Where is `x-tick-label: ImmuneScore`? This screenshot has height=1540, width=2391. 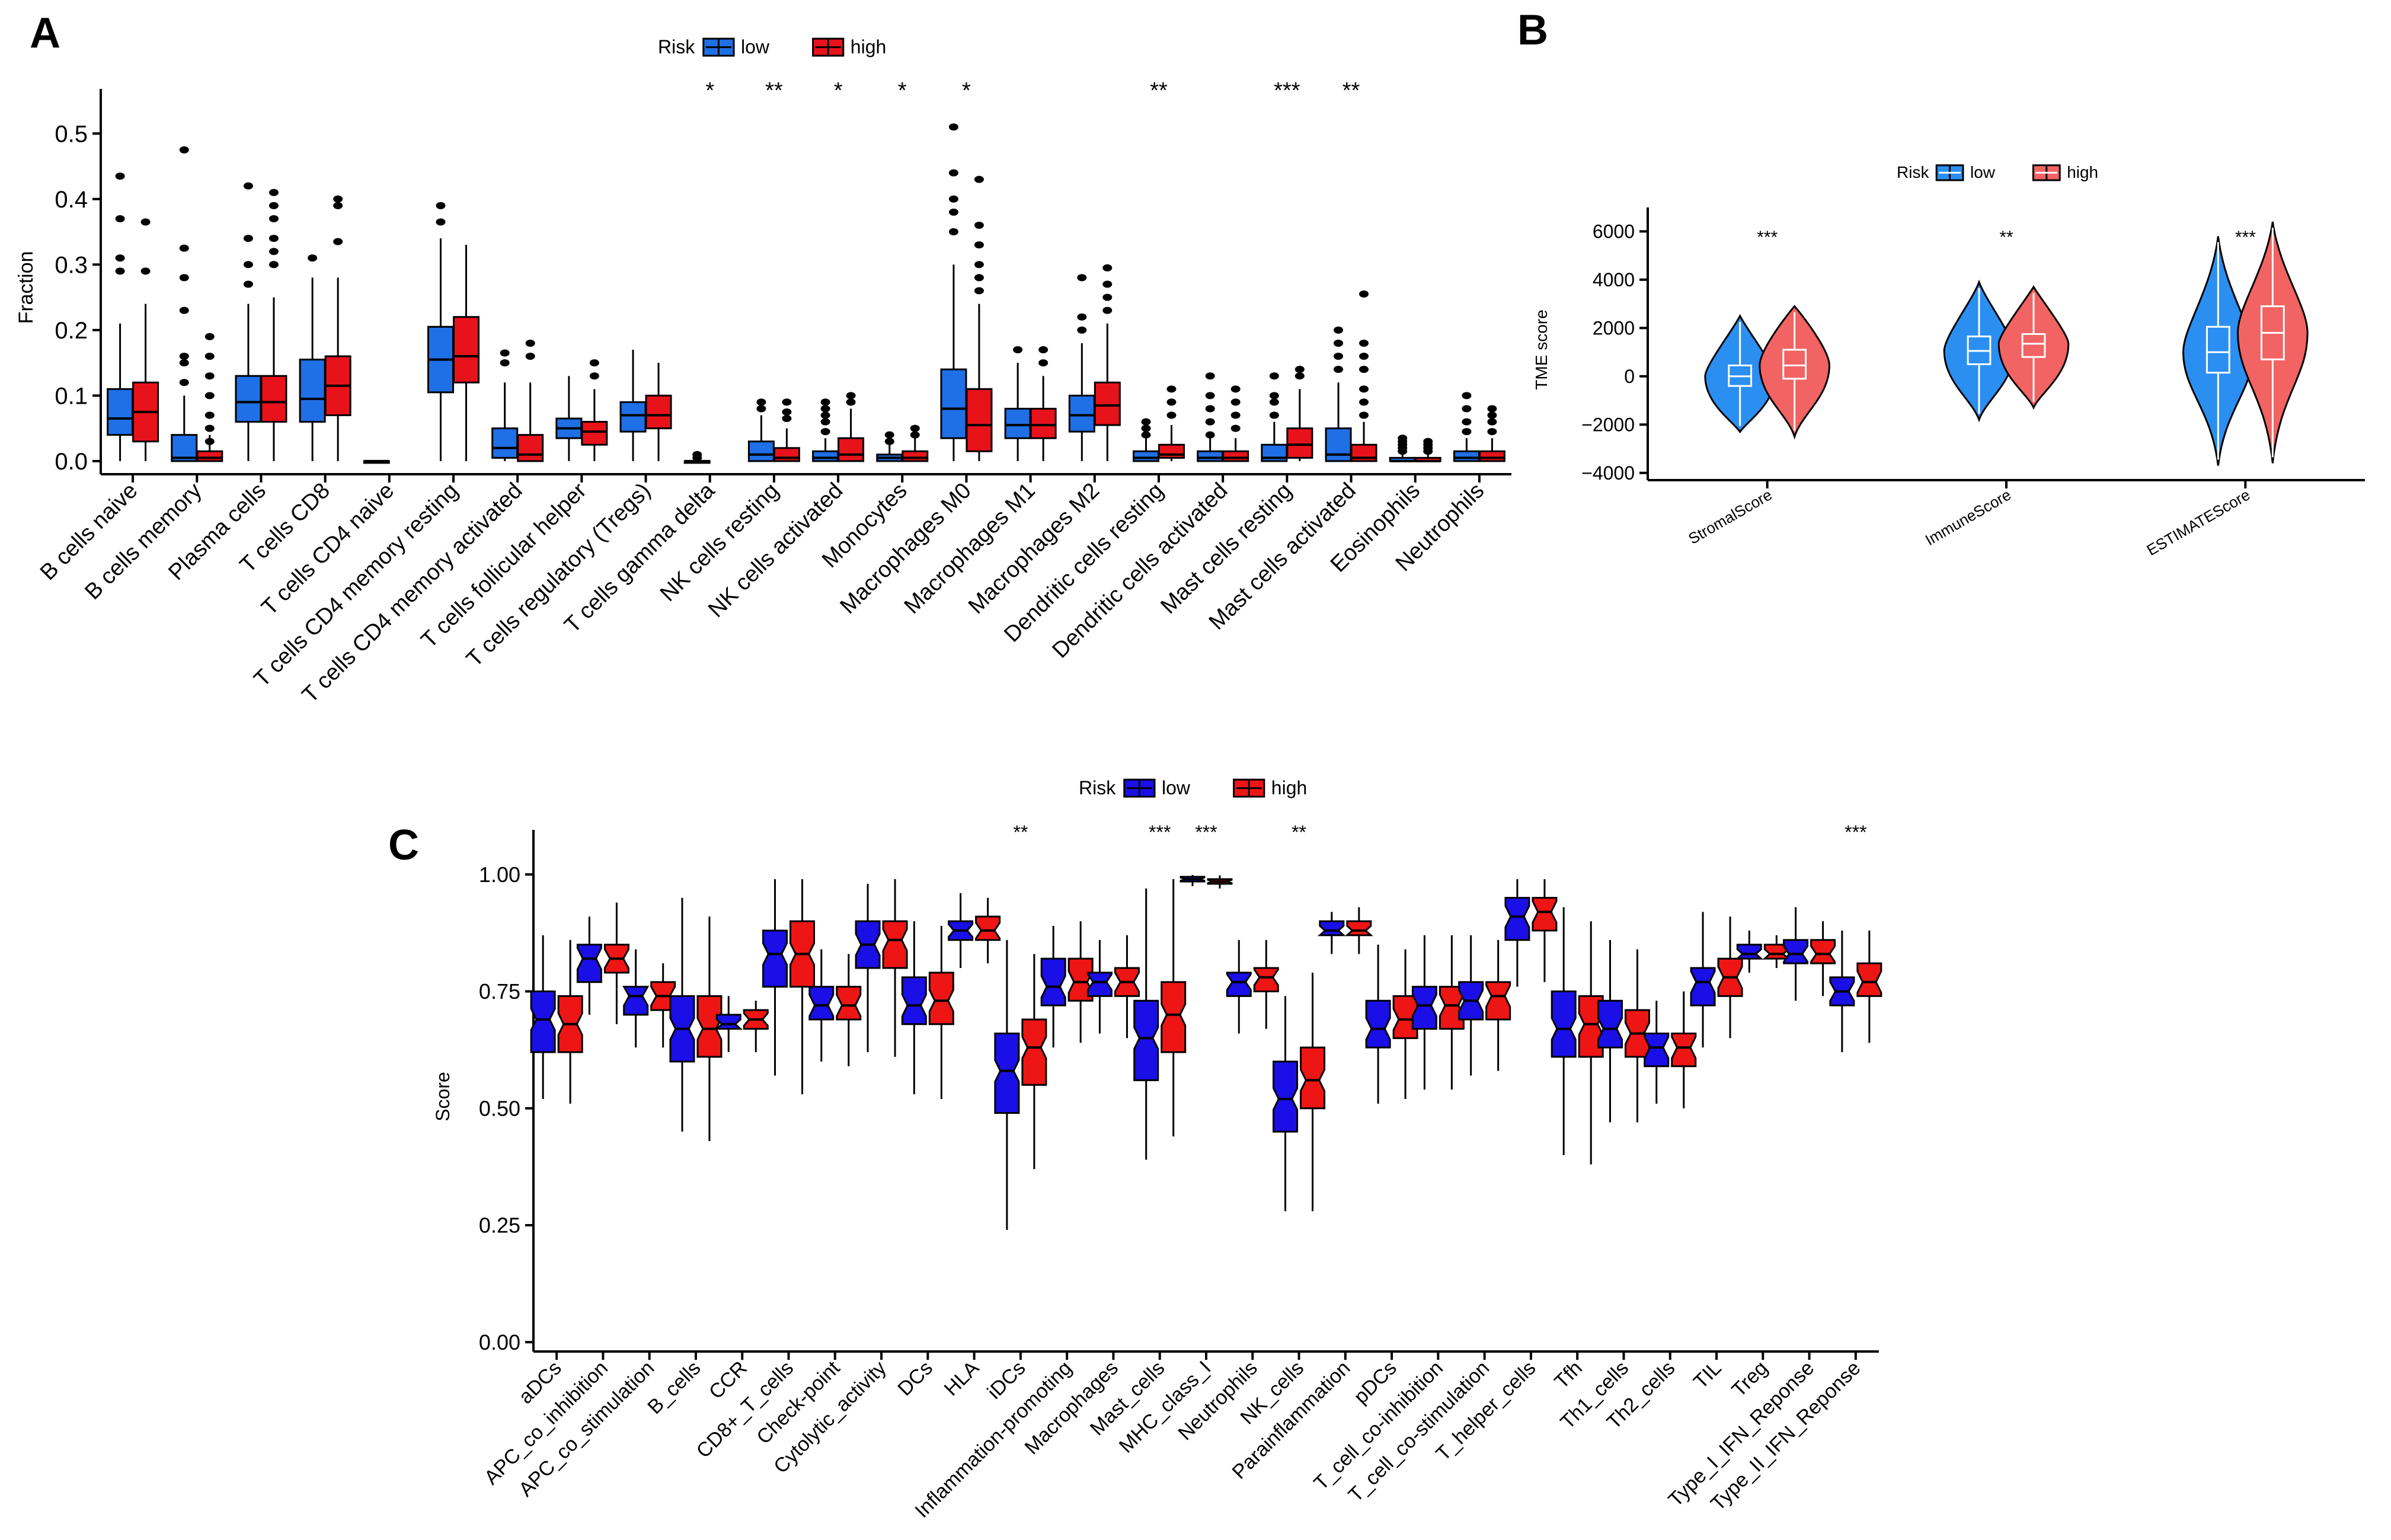 x-tick-label: ImmuneScore is located at coordinates (1968, 517).